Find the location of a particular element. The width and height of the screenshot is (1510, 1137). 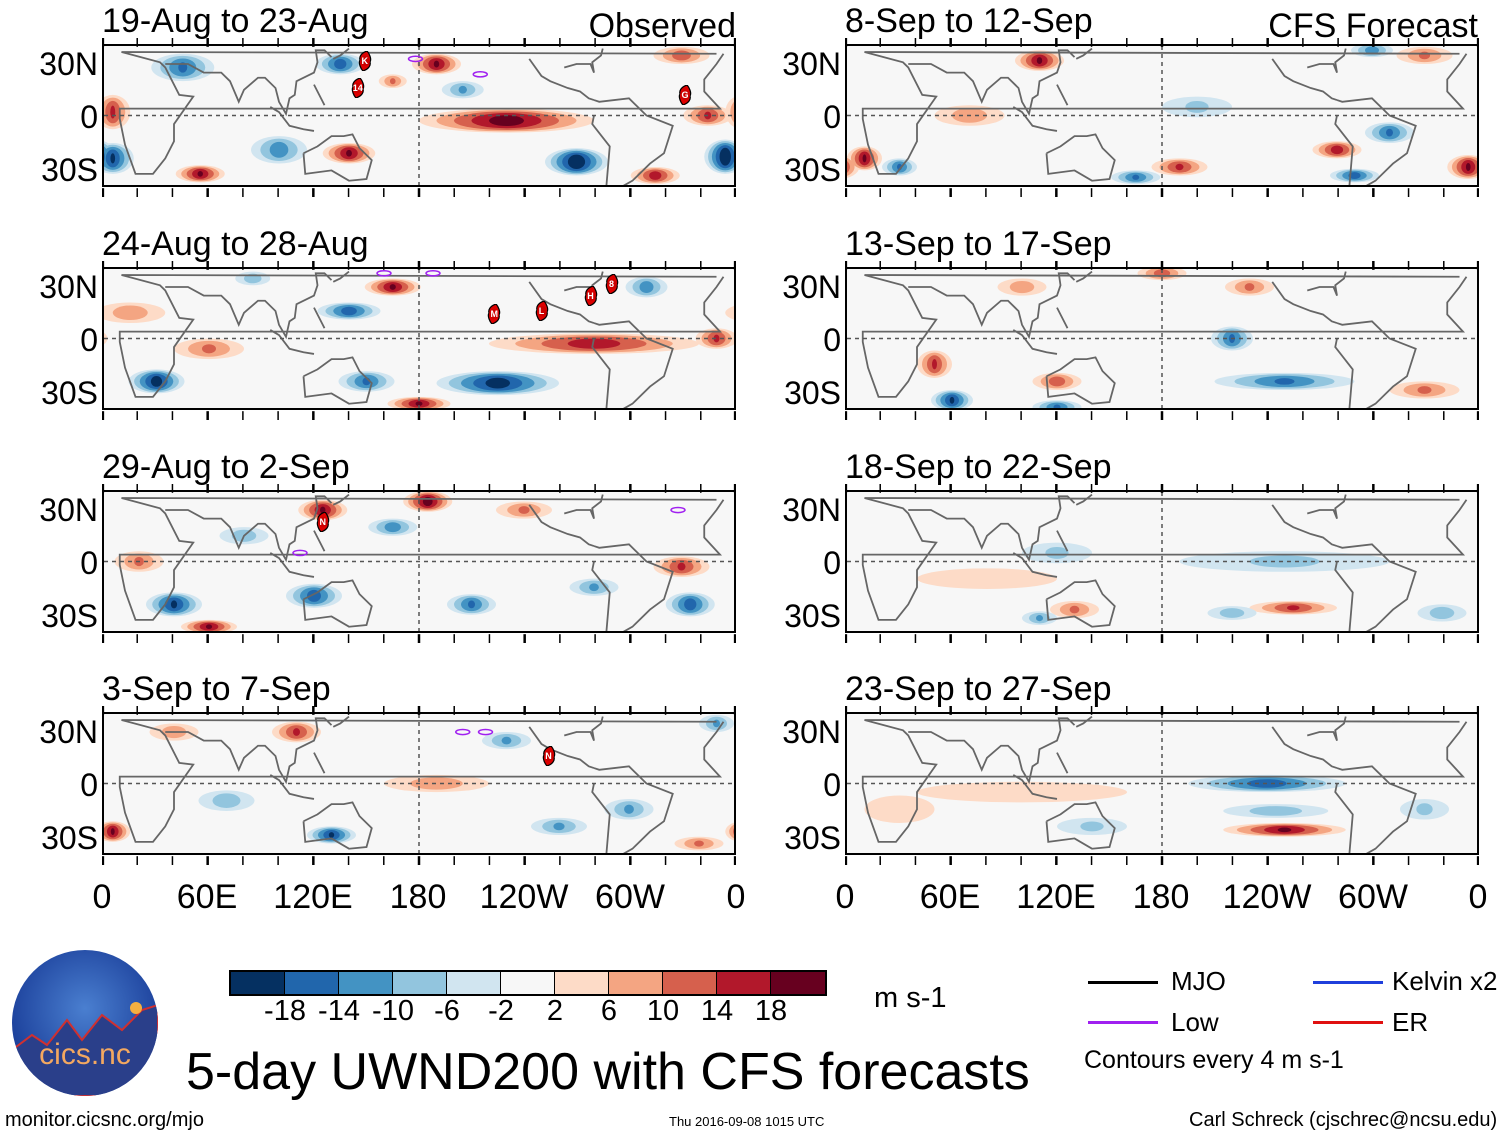

footer-timestamp: Thu 2016-09-08 1015 UTC is located at coordinates (747, 1121).